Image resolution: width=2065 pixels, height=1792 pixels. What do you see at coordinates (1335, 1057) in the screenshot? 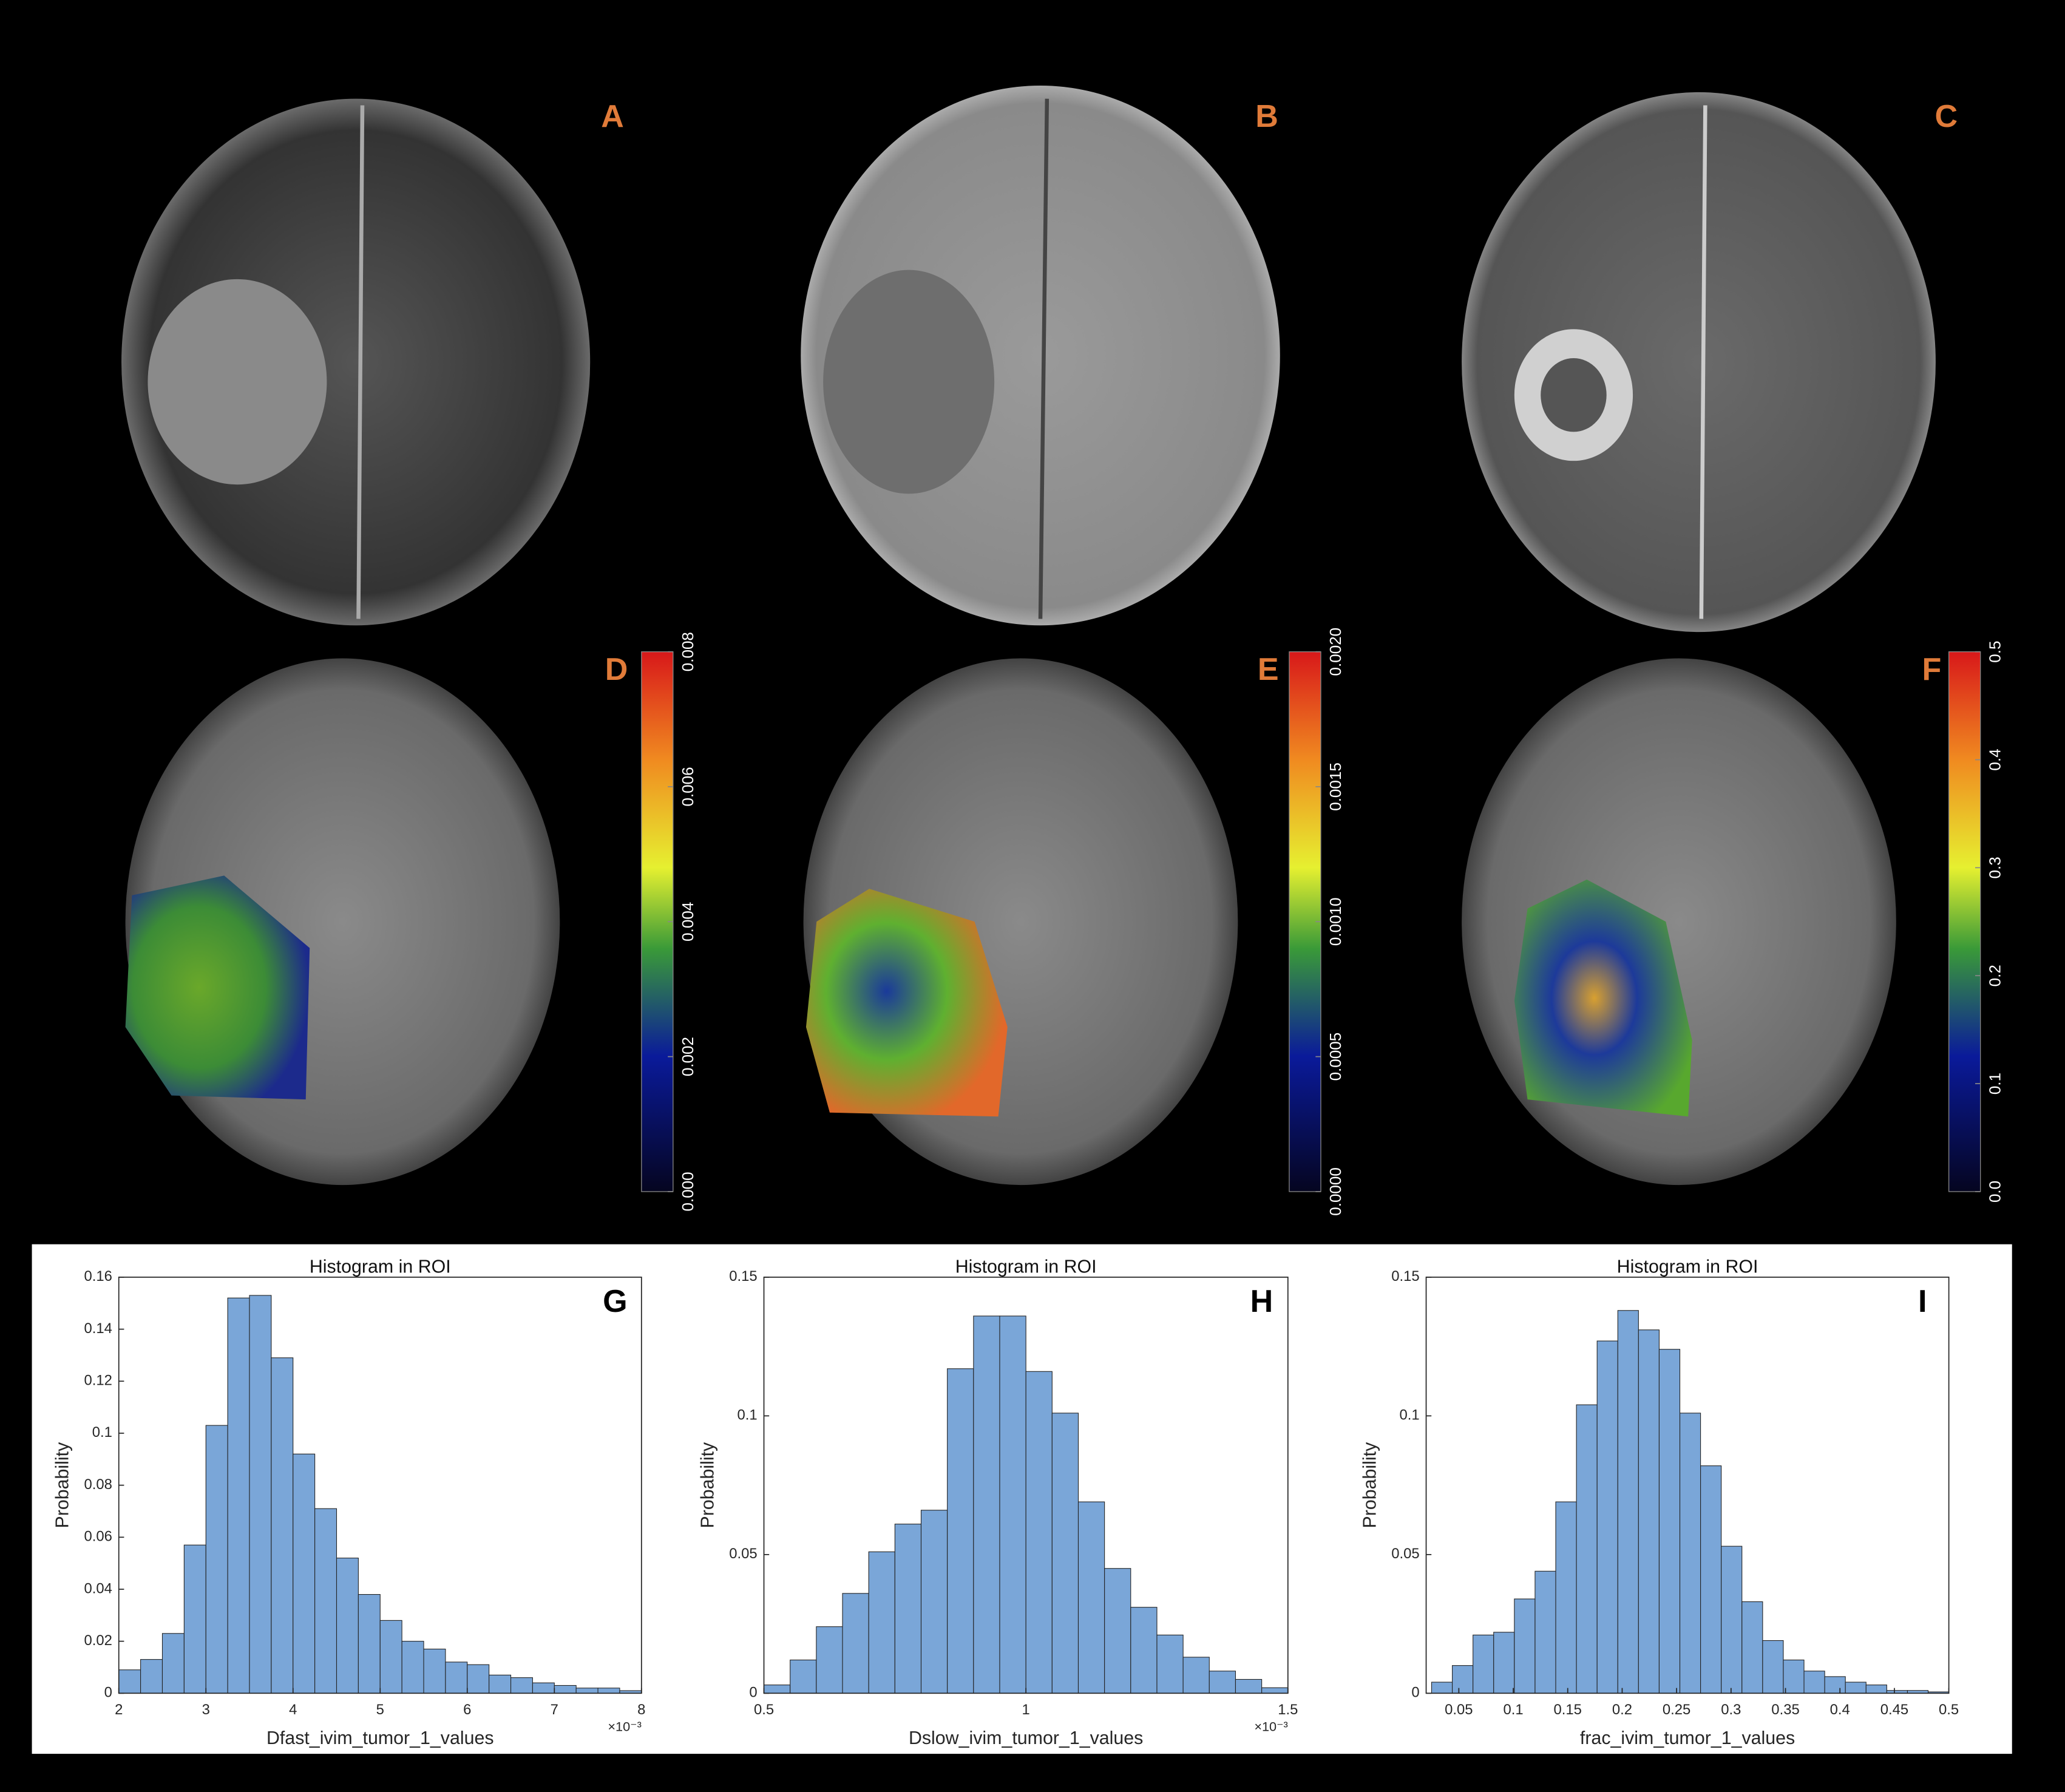
I see `colorbar-tick-label: 0.0005` at bounding box center [1335, 1057].